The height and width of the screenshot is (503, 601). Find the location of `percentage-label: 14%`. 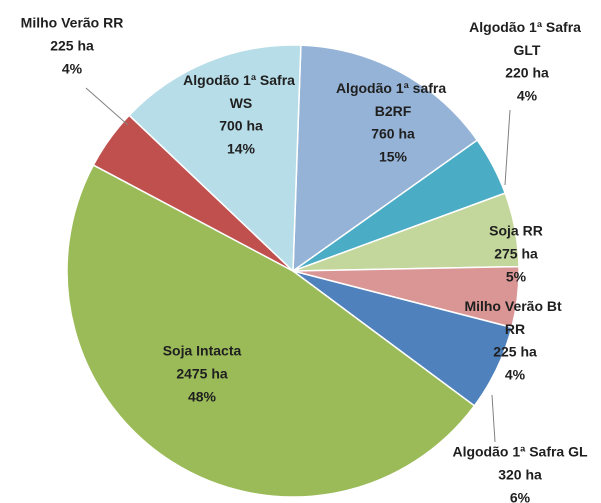

percentage-label: 14% is located at coordinates (241, 149).